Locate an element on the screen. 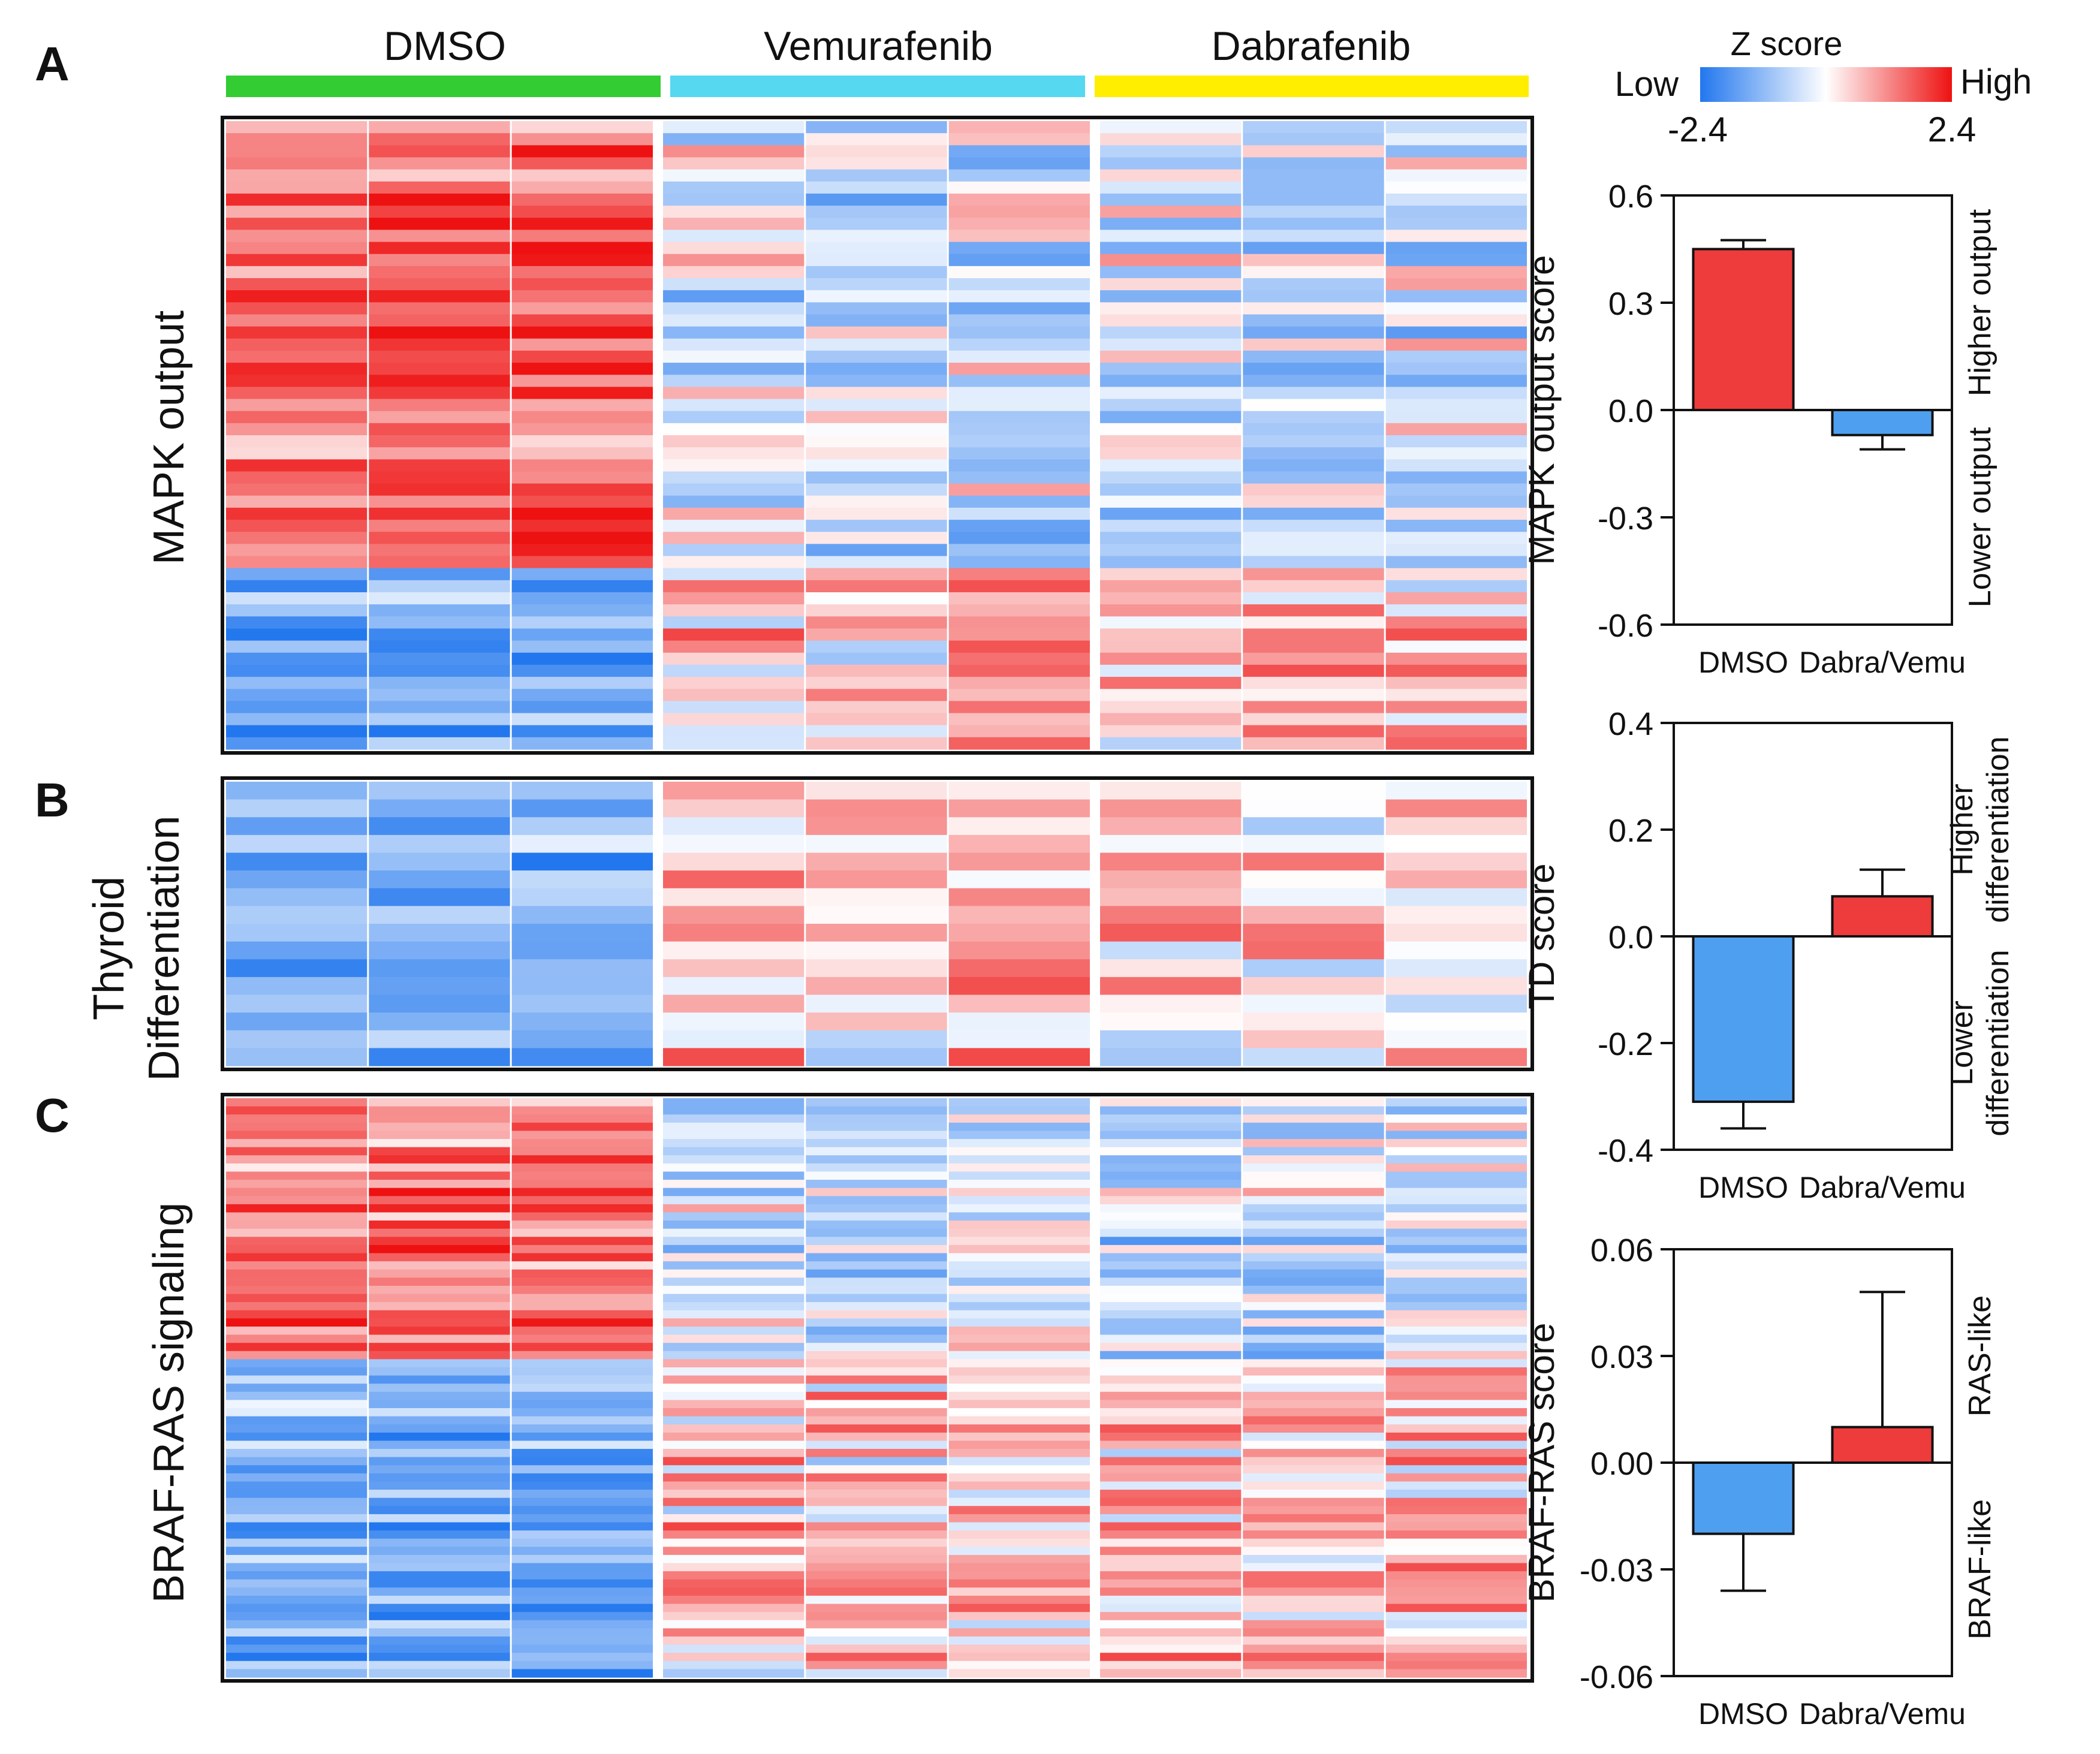  y-axis-label: MAPK output score is located at coordinates (1541, 410).